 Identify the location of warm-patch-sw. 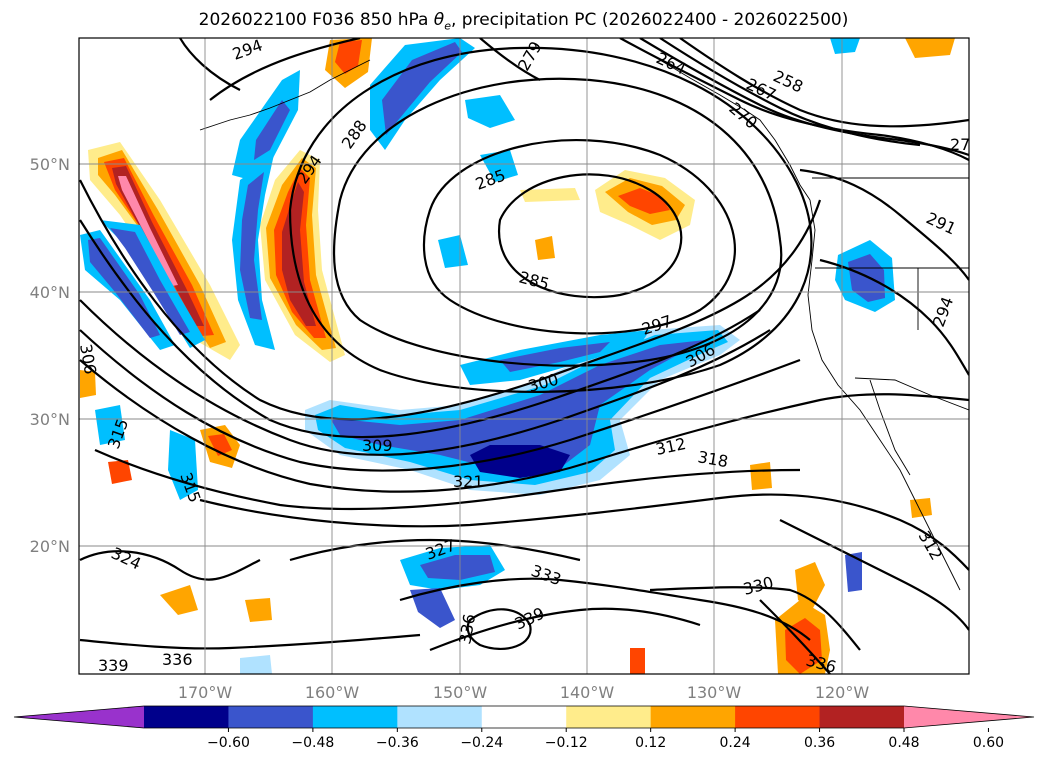
(179, 600).